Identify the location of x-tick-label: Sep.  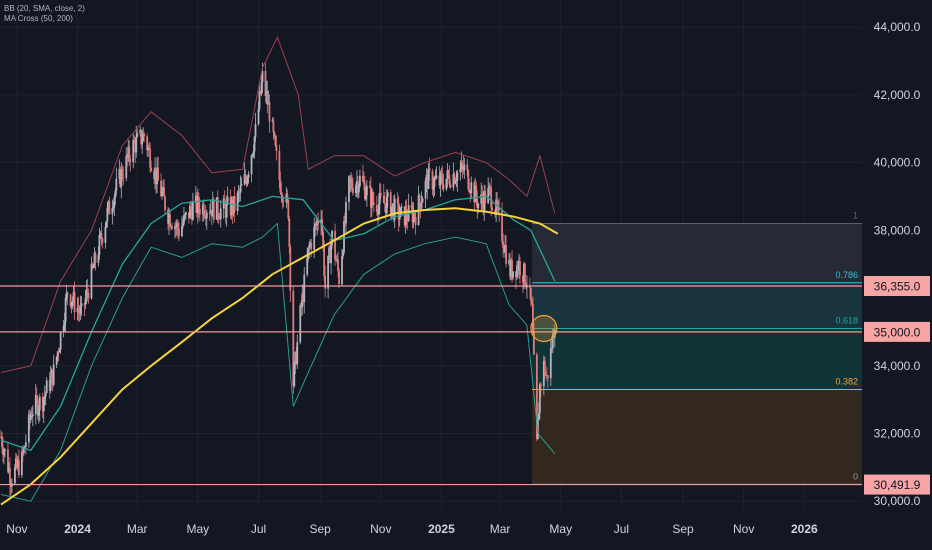
(320, 529).